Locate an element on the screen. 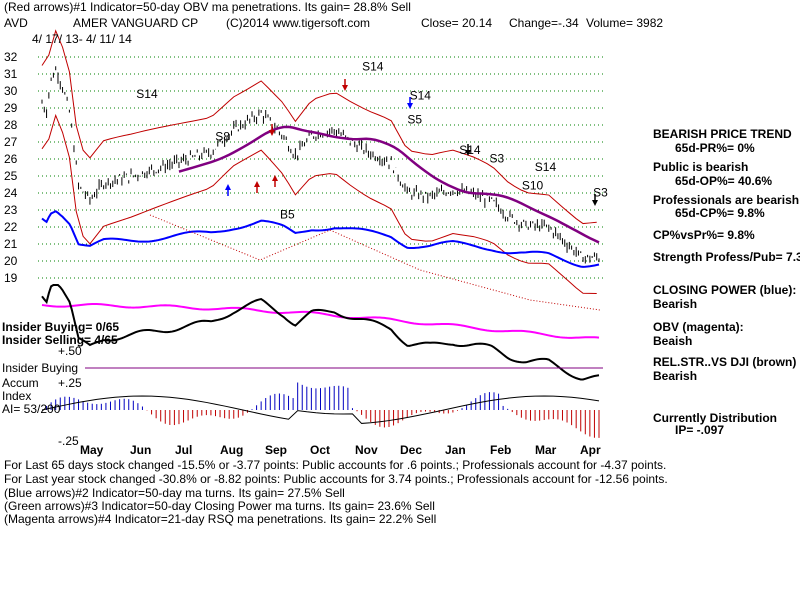  y-tick-label: 19 is located at coordinates (11, 278).